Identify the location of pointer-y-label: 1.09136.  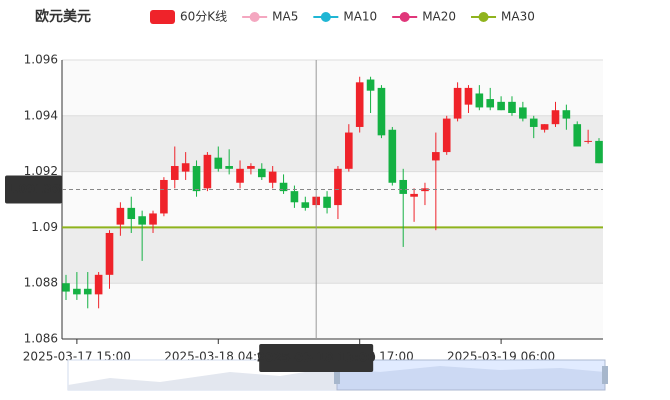
(33, 189).